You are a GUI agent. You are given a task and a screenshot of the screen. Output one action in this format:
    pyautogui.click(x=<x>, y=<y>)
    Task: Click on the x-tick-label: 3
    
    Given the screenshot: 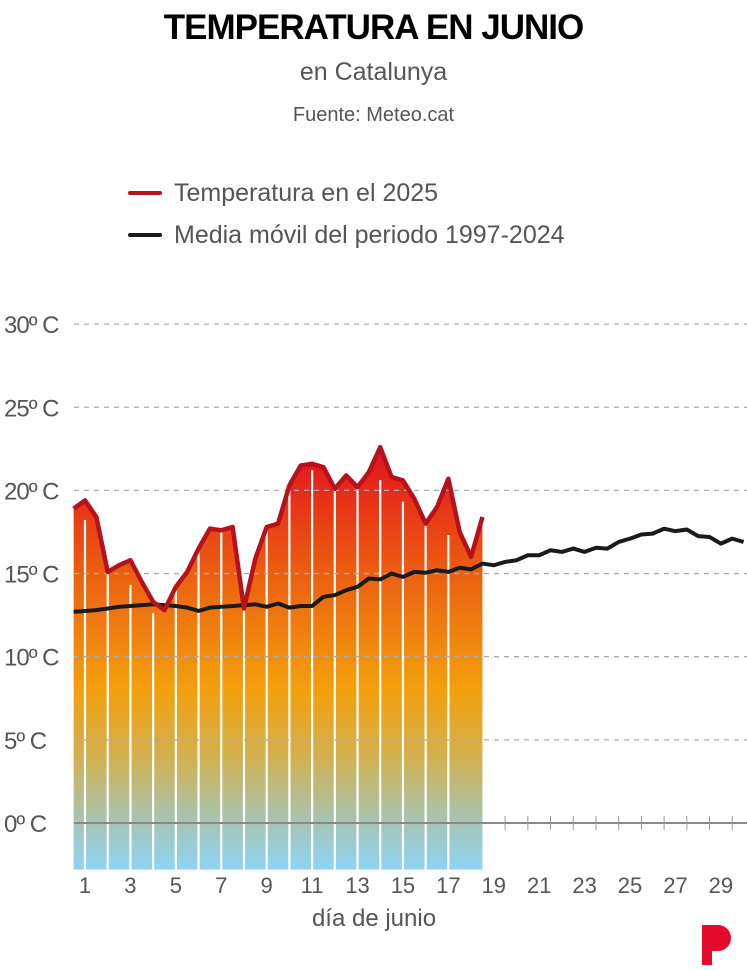 What is the action you would take?
    pyautogui.click(x=130, y=885)
    